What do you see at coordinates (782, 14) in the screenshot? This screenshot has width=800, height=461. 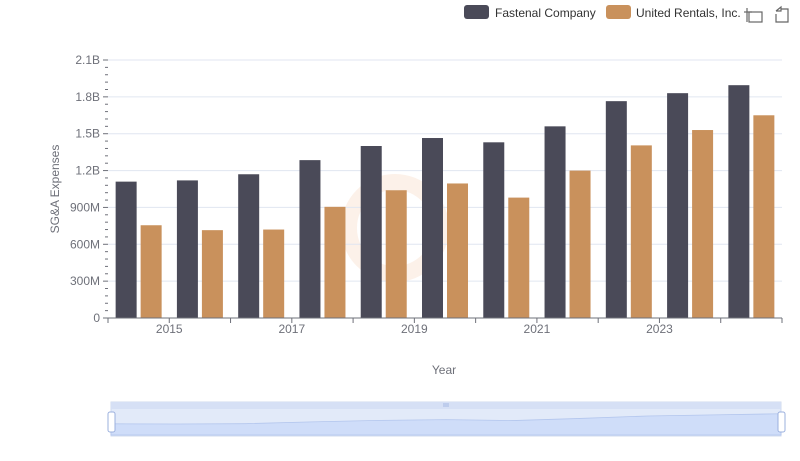 I see `restore-icon` at bounding box center [782, 14].